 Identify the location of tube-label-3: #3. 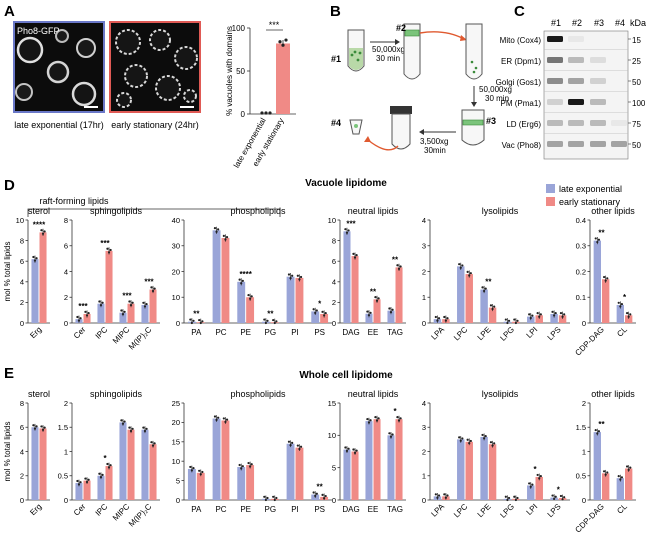
(491, 121).